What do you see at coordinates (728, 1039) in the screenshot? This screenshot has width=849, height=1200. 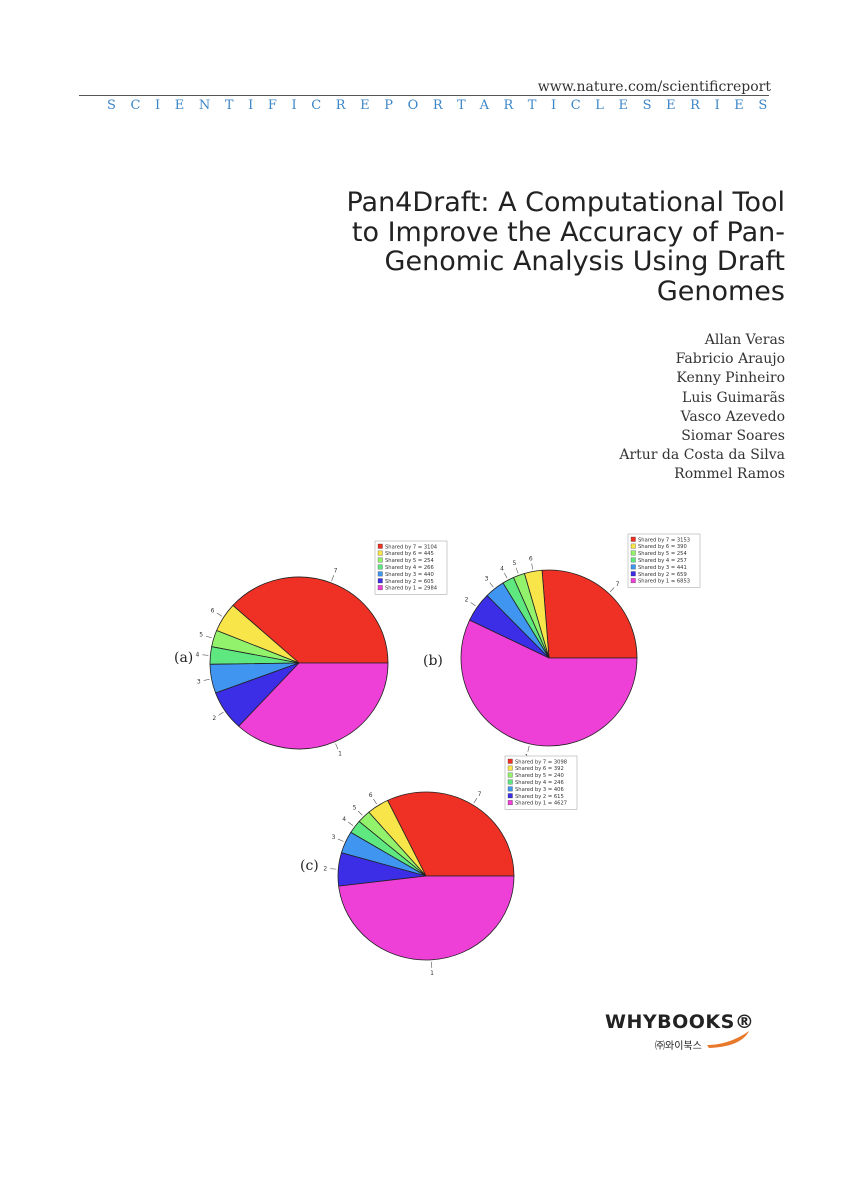 I see `logo-swoosh-icon` at bounding box center [728, 1039].